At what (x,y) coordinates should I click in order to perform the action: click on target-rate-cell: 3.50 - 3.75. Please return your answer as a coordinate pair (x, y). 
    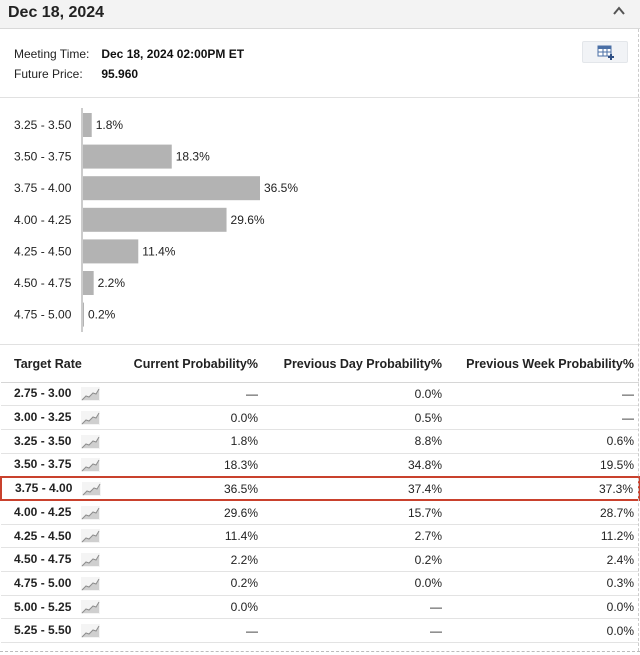
    Looking at the image, I should click on (53, 465).